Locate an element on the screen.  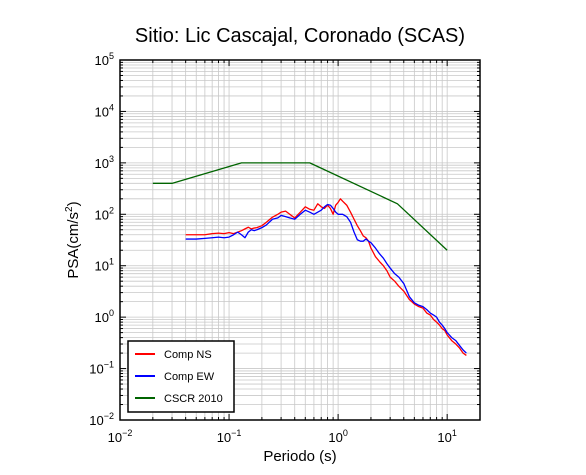
y-tick-label: 10⁻² is located at coordinates (101, 419).